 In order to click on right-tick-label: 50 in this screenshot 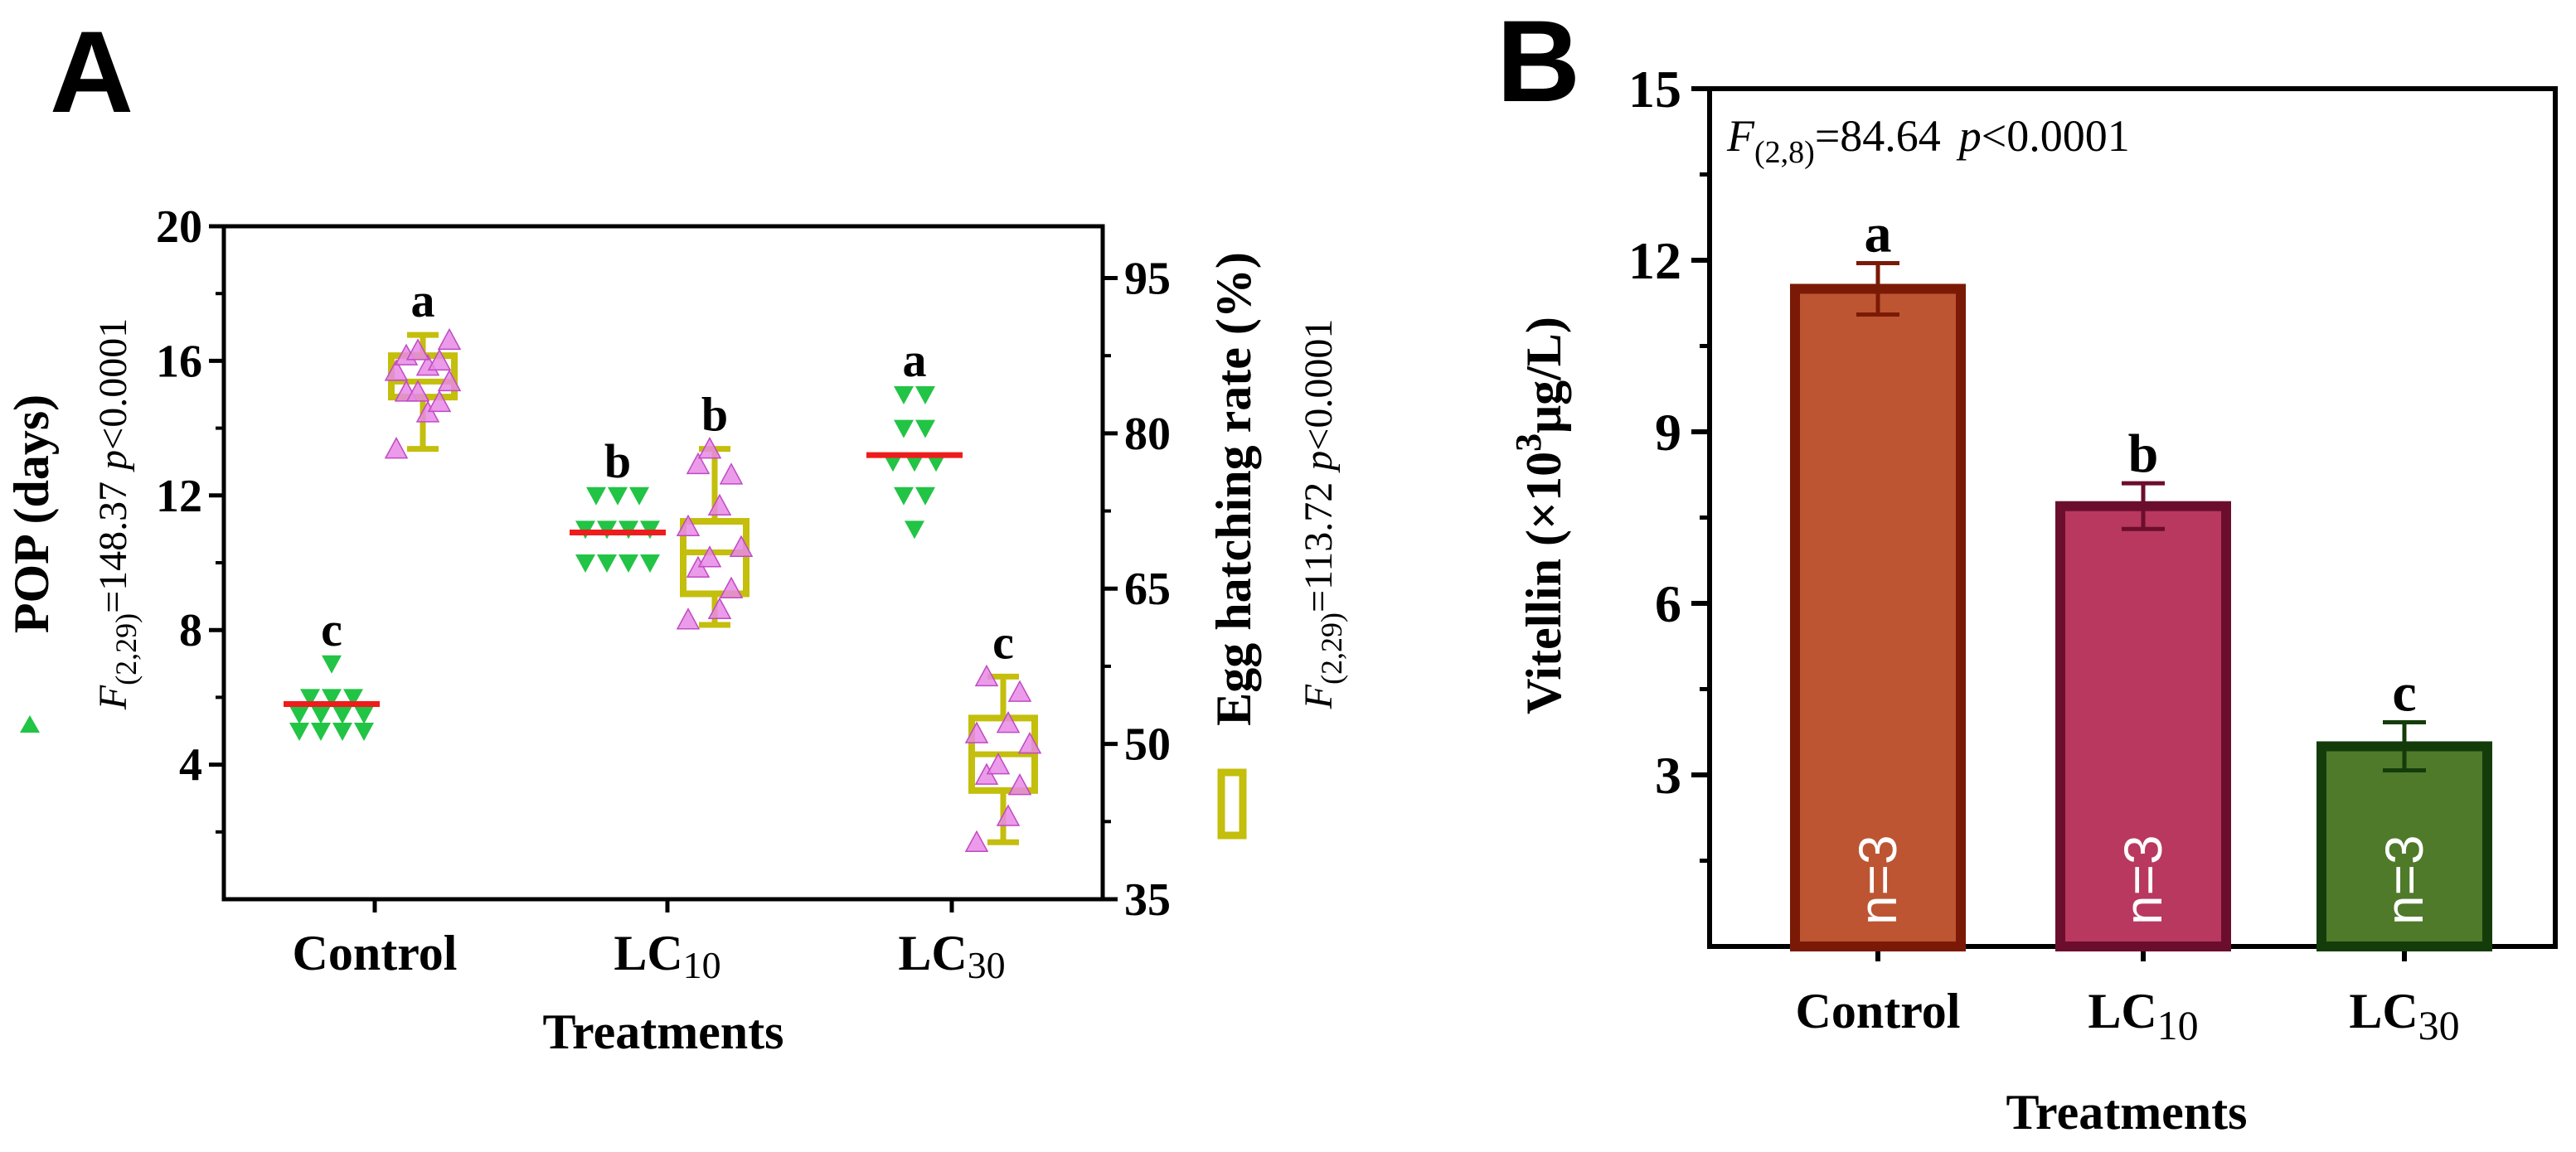, I will do `click(1147, 745)`.